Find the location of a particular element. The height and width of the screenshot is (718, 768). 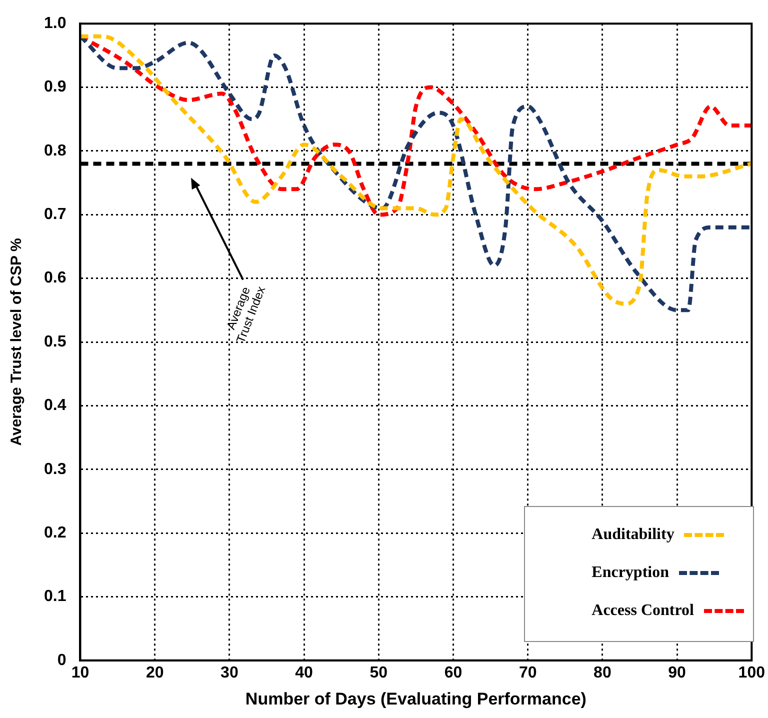

x-tick-label: 30 is located at coordinates (229, 673).